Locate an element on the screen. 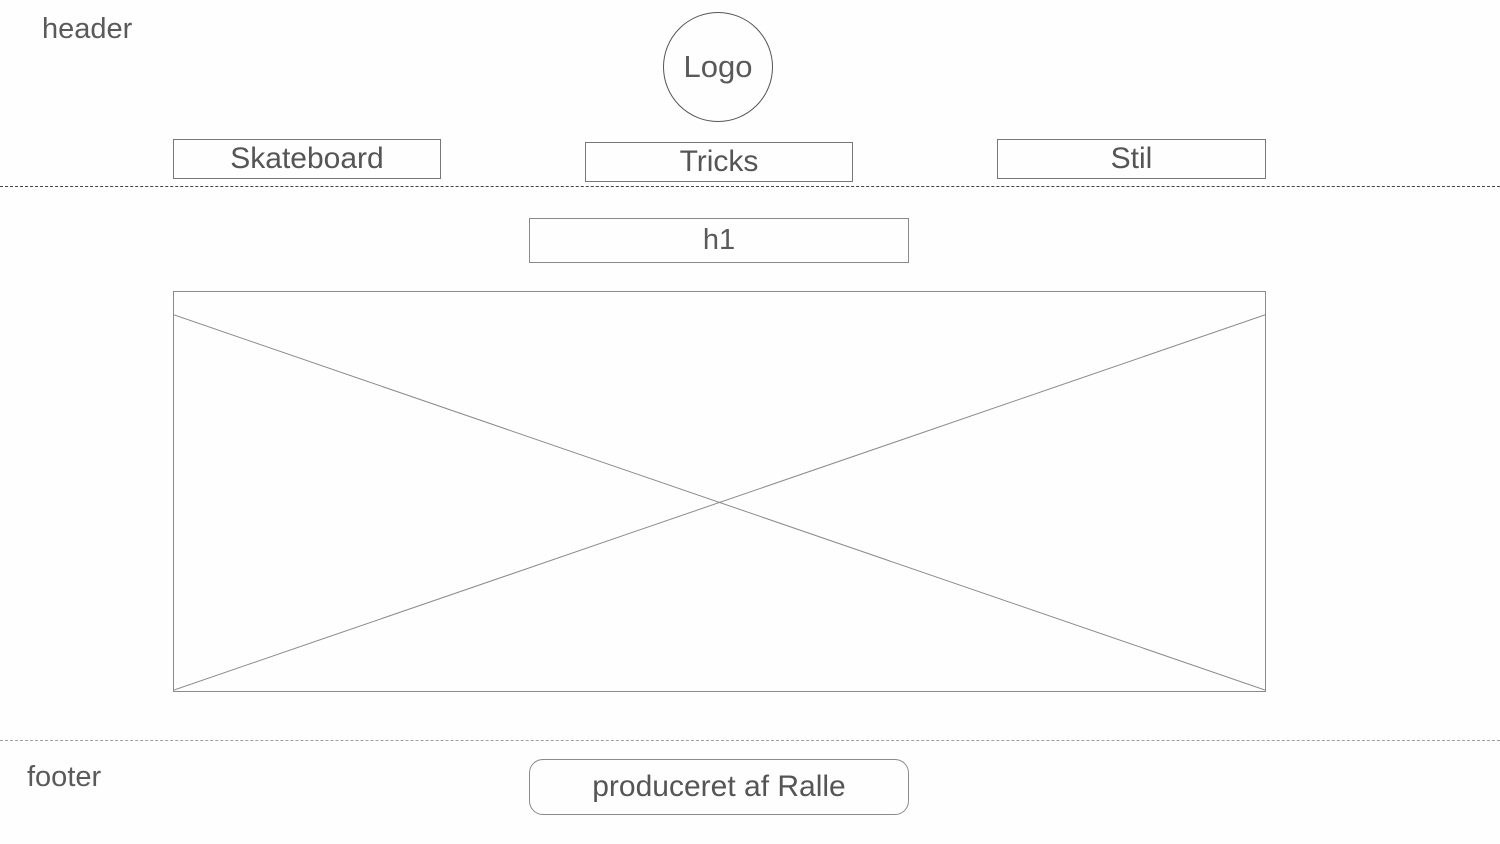 This screenshot has width=1500, height=844. page-heading-placeholder: h1 is located at coordinates (719, 240).